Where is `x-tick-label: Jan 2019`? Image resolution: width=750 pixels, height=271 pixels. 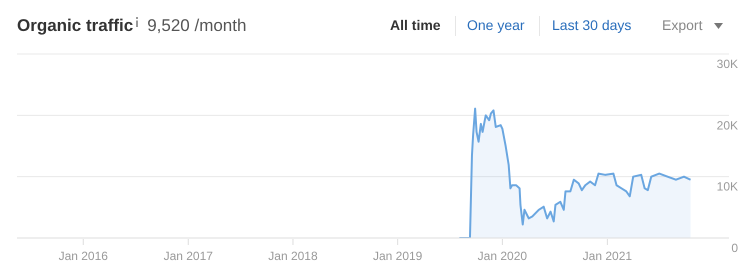
x-tick-label: Jan 2019 is located at coordinates (397, 256).